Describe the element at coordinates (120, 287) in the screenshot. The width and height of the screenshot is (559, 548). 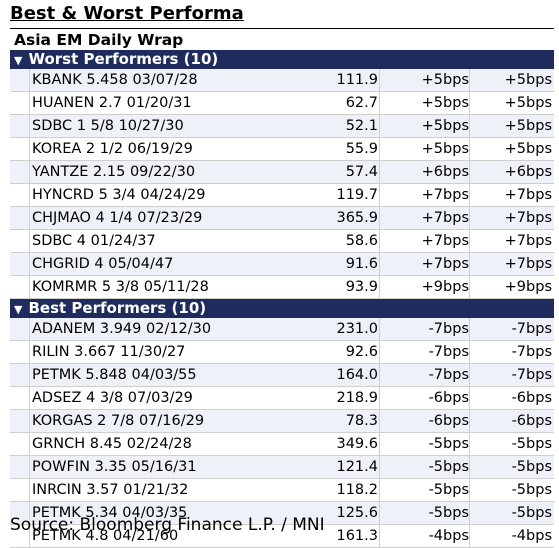
I see `bond-name: KOMRMR 5 3/8 05/11/28` at that location.